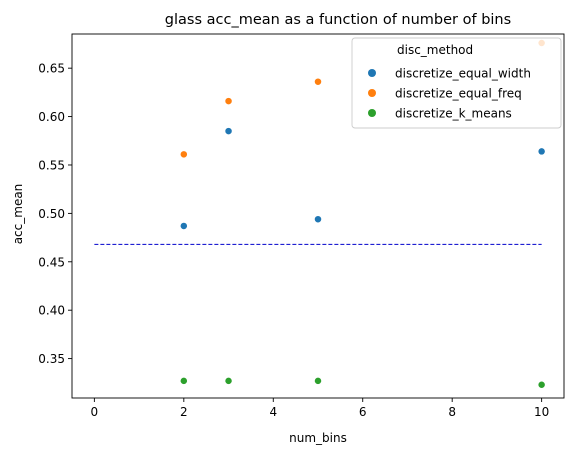  I want to click on legend-label-2: discretize_k_means, so click(453, 114).